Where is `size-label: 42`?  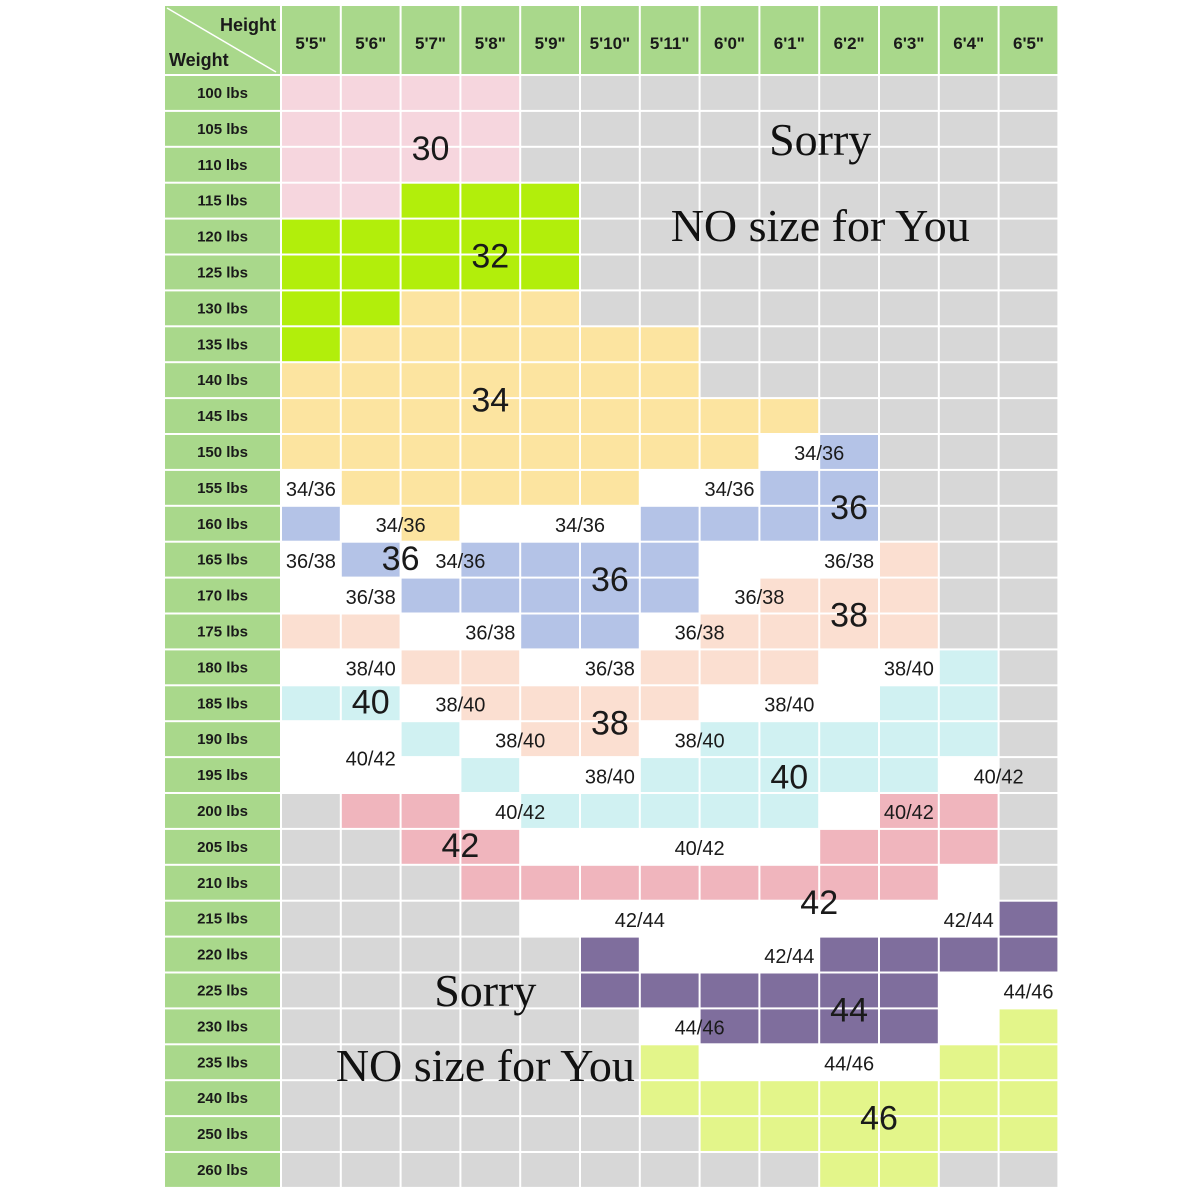 size-label: 42 is located at coordinates (460, 846).